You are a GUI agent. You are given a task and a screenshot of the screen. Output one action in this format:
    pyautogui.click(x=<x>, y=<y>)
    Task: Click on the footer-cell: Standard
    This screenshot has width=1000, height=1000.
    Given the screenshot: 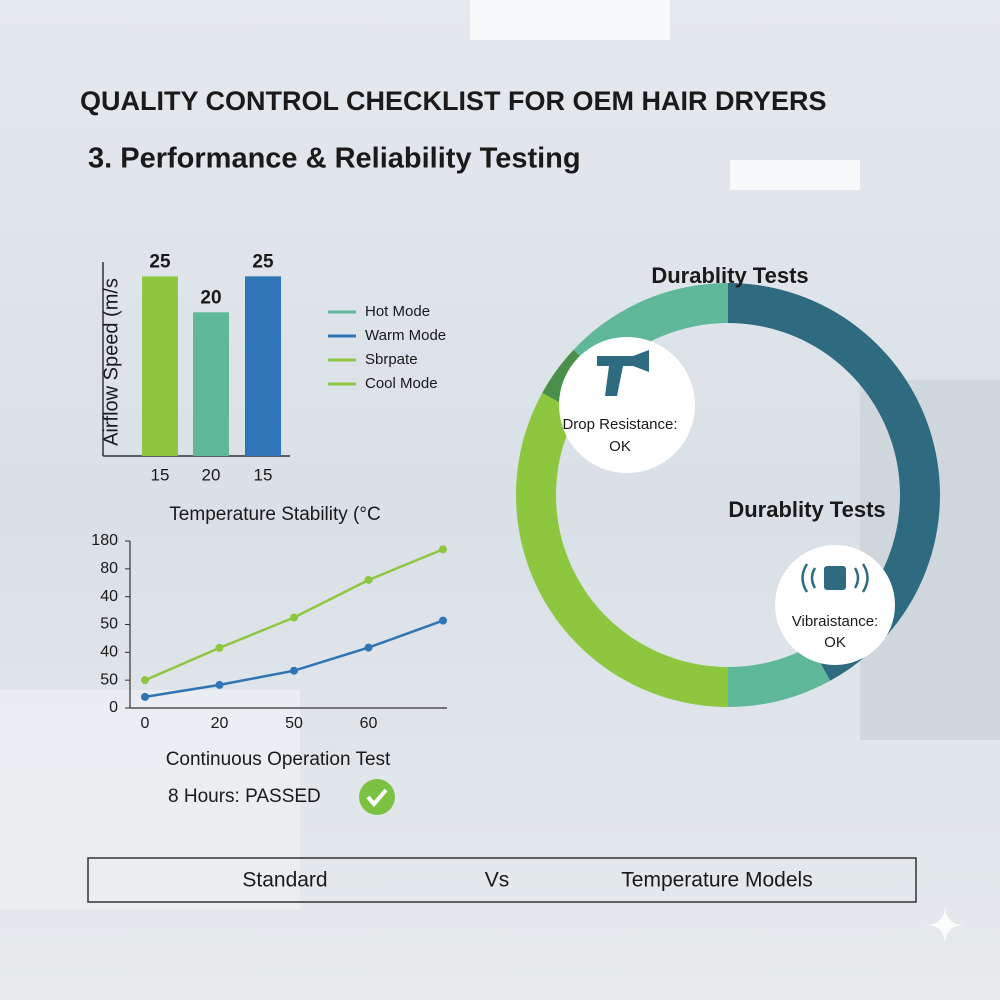 What is the action you would take?
    pyautogui.click(x=284, y=880)
    